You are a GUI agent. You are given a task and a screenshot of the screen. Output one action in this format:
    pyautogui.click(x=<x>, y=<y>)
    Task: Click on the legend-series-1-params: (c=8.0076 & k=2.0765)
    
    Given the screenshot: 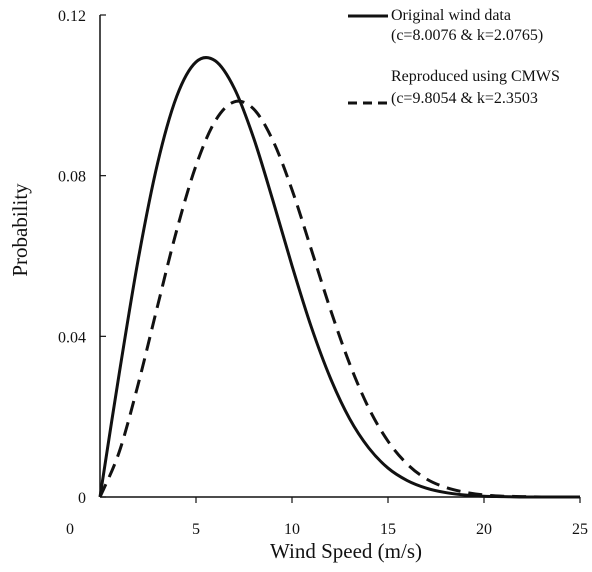 What is the action you would take?
    pyautogui.click(x=467, y=35)
    